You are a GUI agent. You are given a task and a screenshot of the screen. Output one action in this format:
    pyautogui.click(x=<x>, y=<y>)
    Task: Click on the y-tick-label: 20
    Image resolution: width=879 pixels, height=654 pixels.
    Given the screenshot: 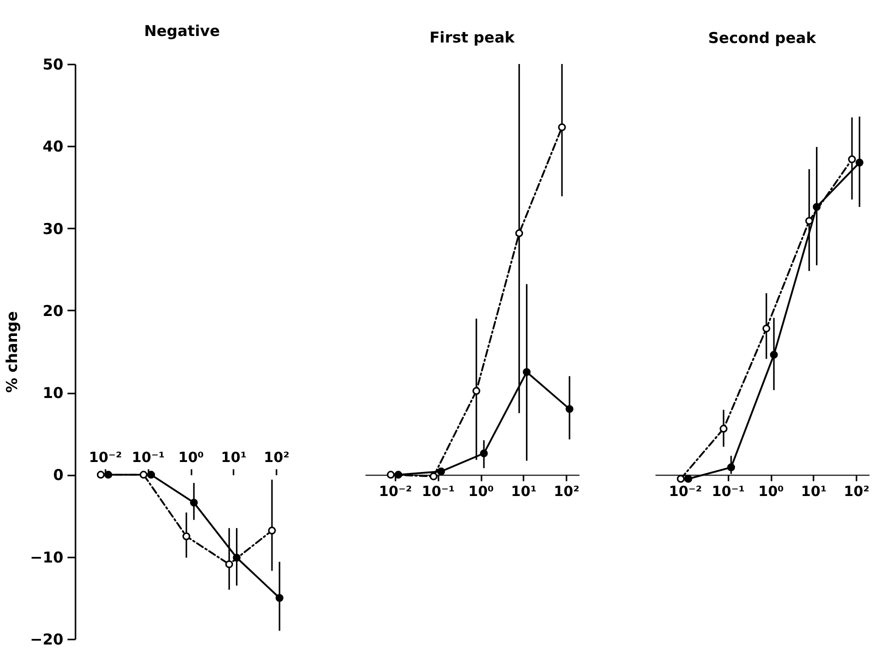 What is the action you would take?
    pyautogui.click(x=53, y=311)
    